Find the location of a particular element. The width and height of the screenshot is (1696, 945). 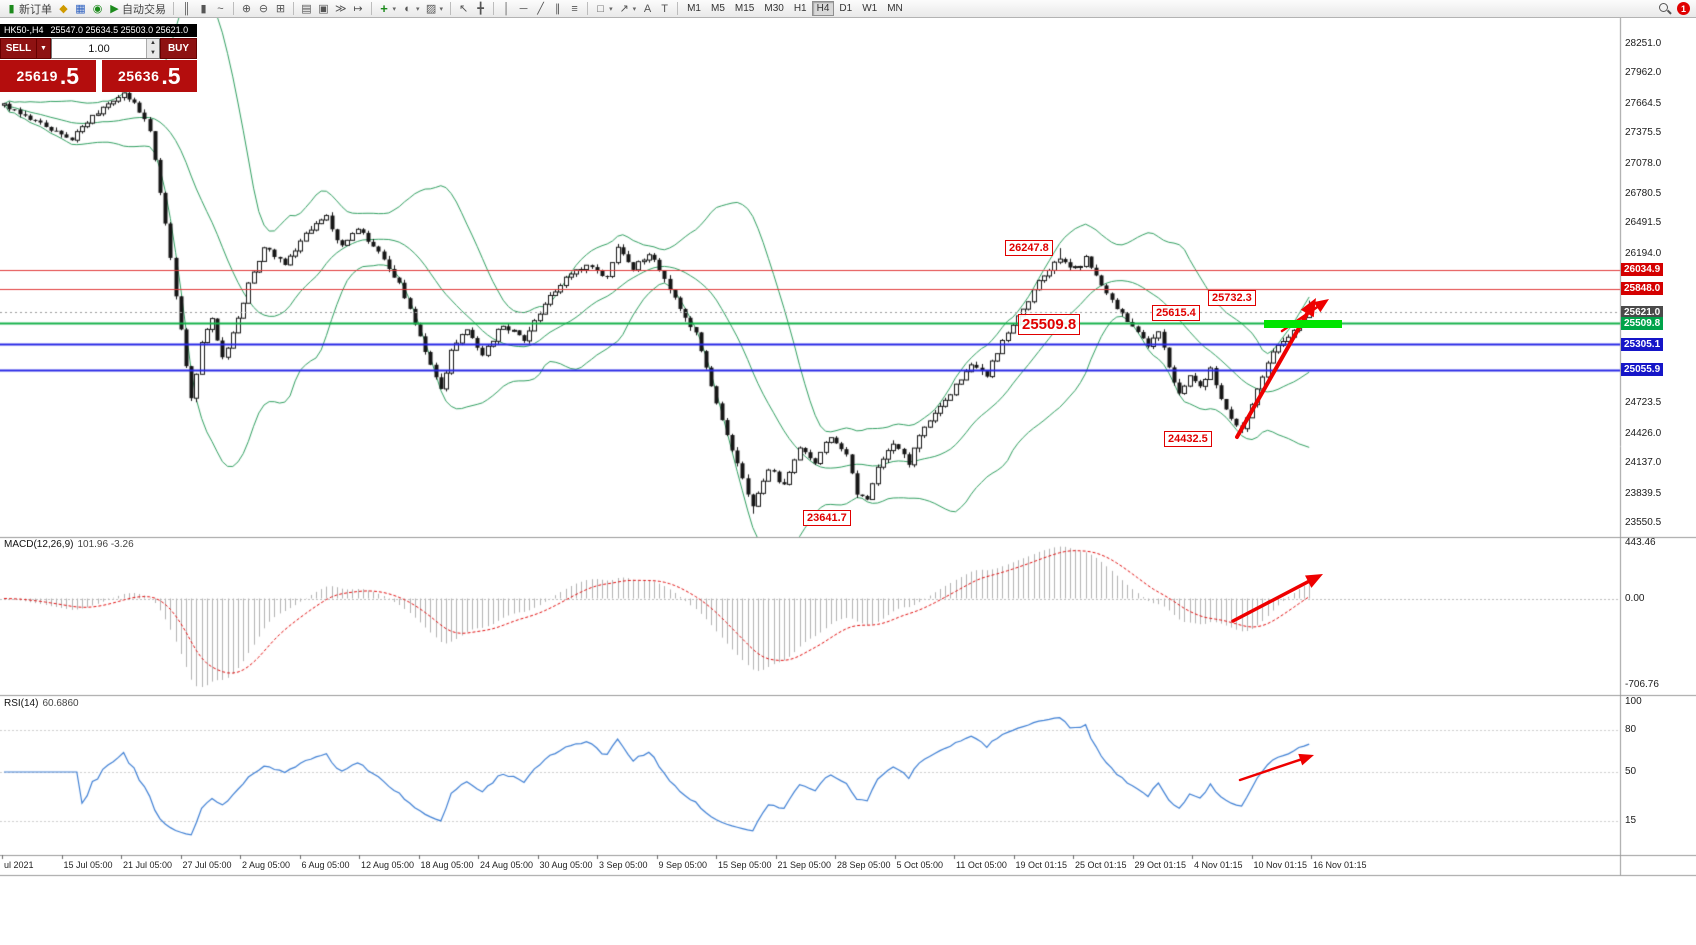

cursor-button: ↖ is located at coordinates (463, 9).